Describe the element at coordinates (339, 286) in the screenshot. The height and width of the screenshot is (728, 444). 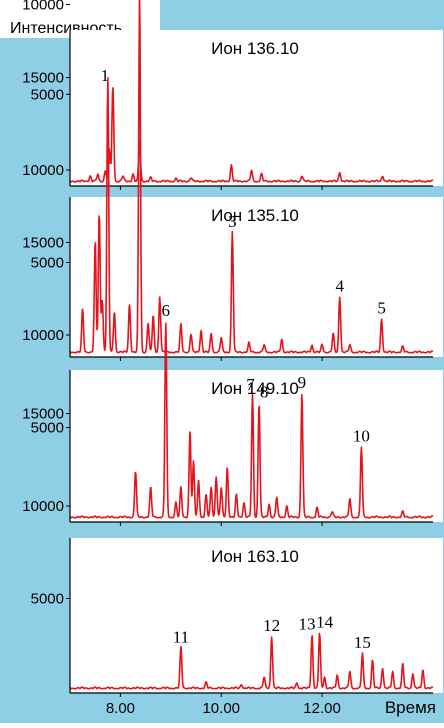
I see `peak-label: 4` at that location.